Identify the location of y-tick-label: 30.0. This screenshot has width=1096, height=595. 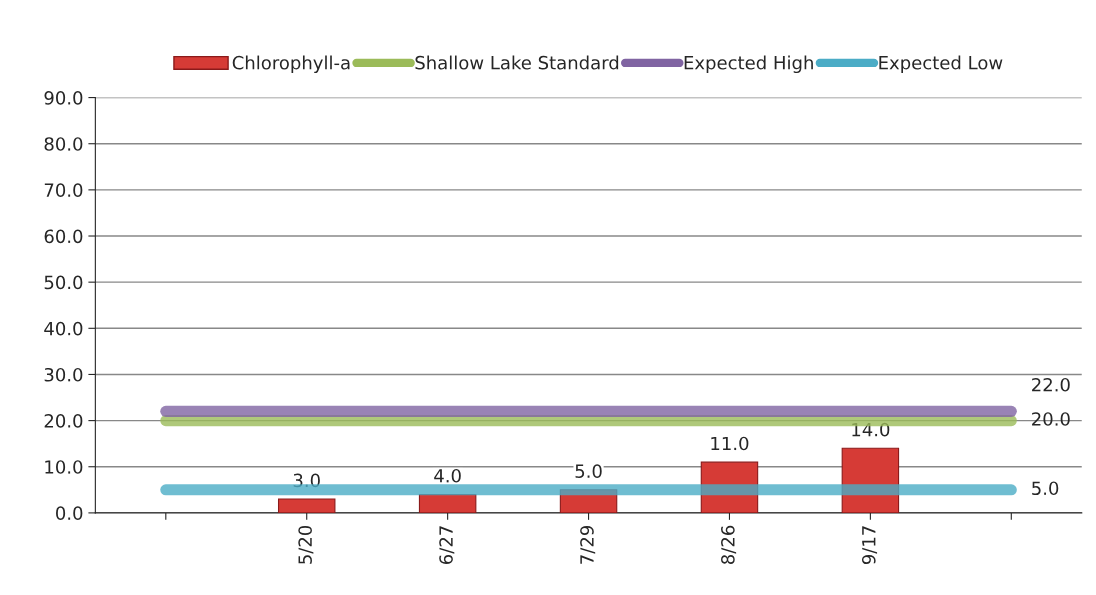
(63, 374).